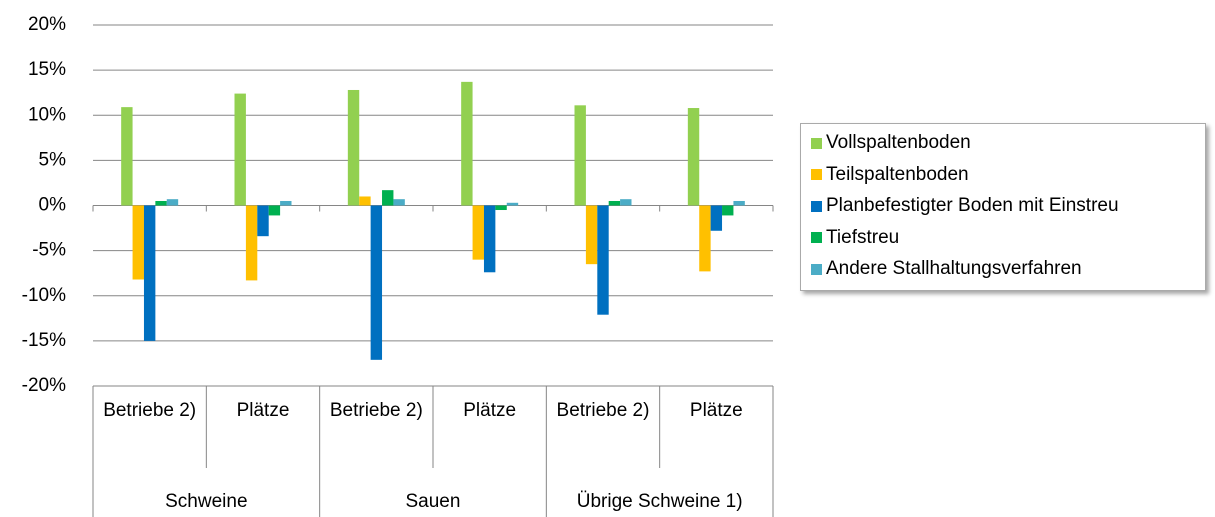  I want to click on group-label: Schweine, so click(206, 501).